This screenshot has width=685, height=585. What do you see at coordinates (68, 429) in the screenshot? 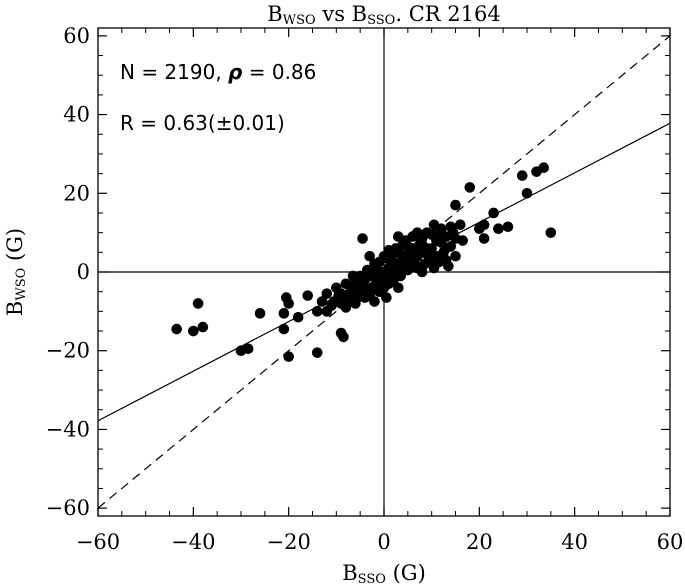
I see `y-tick-label: −40` at bounding box center [68, 429].